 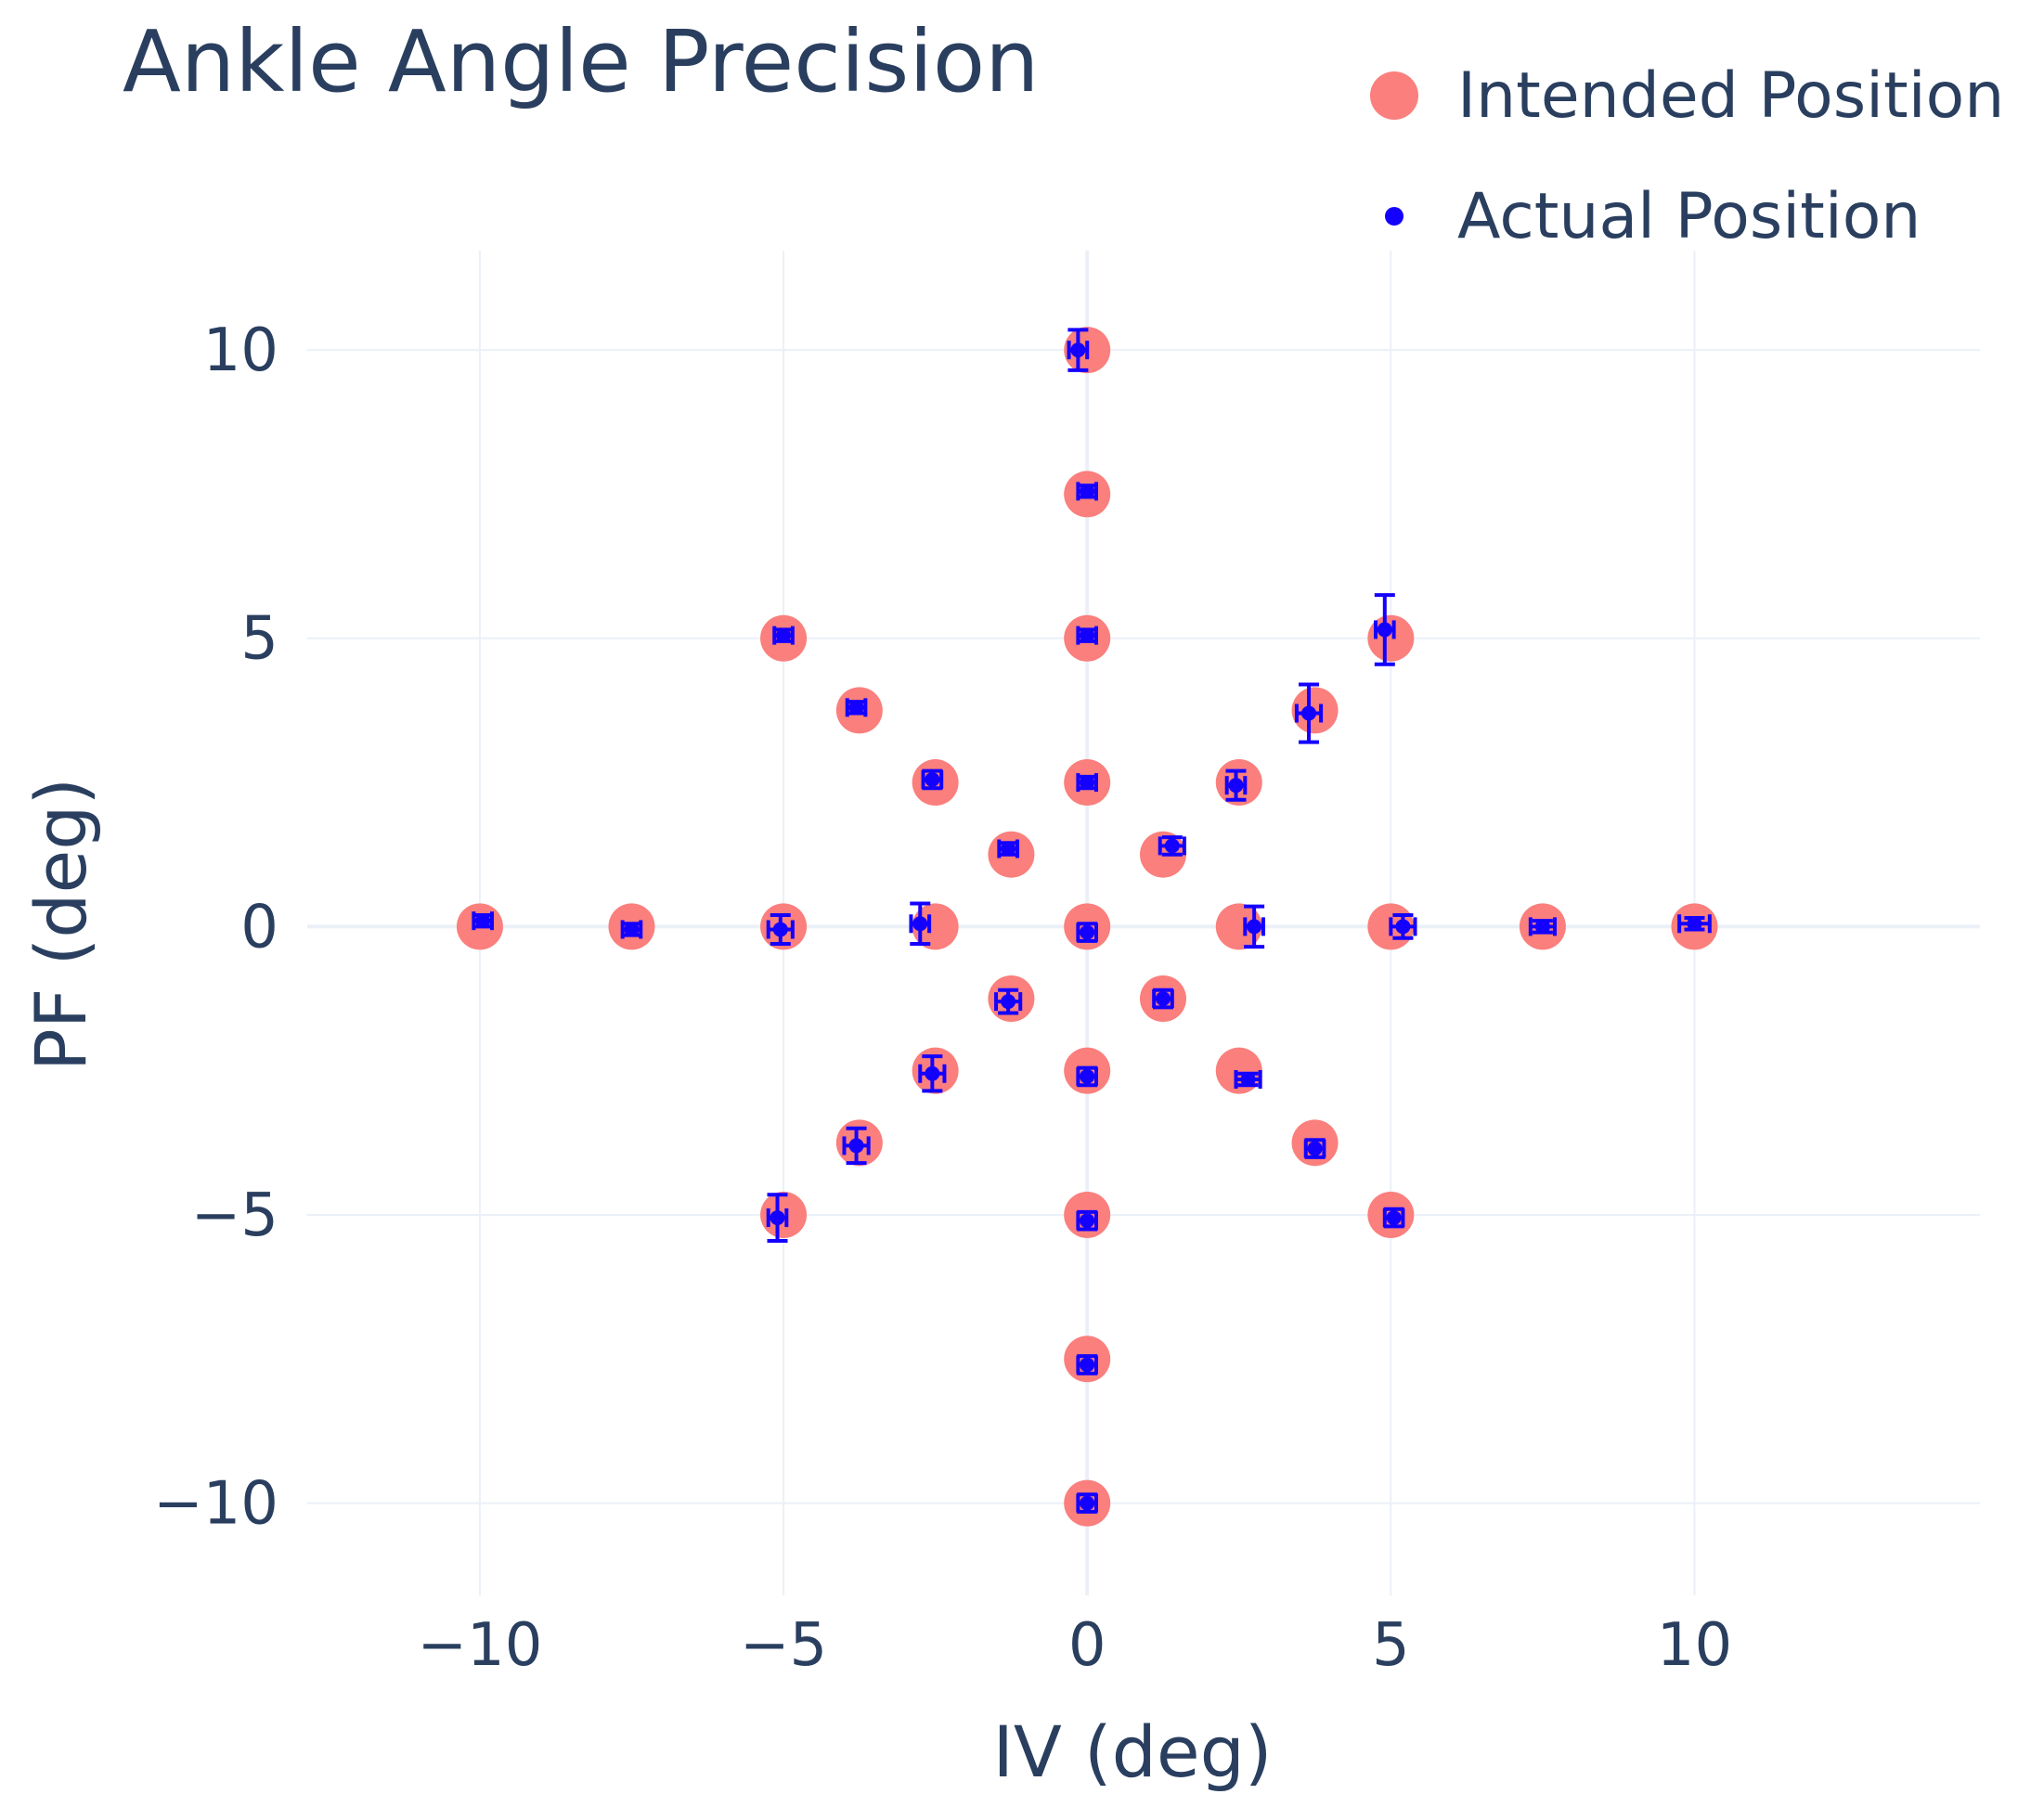 I want to click on y-tick-label: −5, so click(x=235, y=1215).